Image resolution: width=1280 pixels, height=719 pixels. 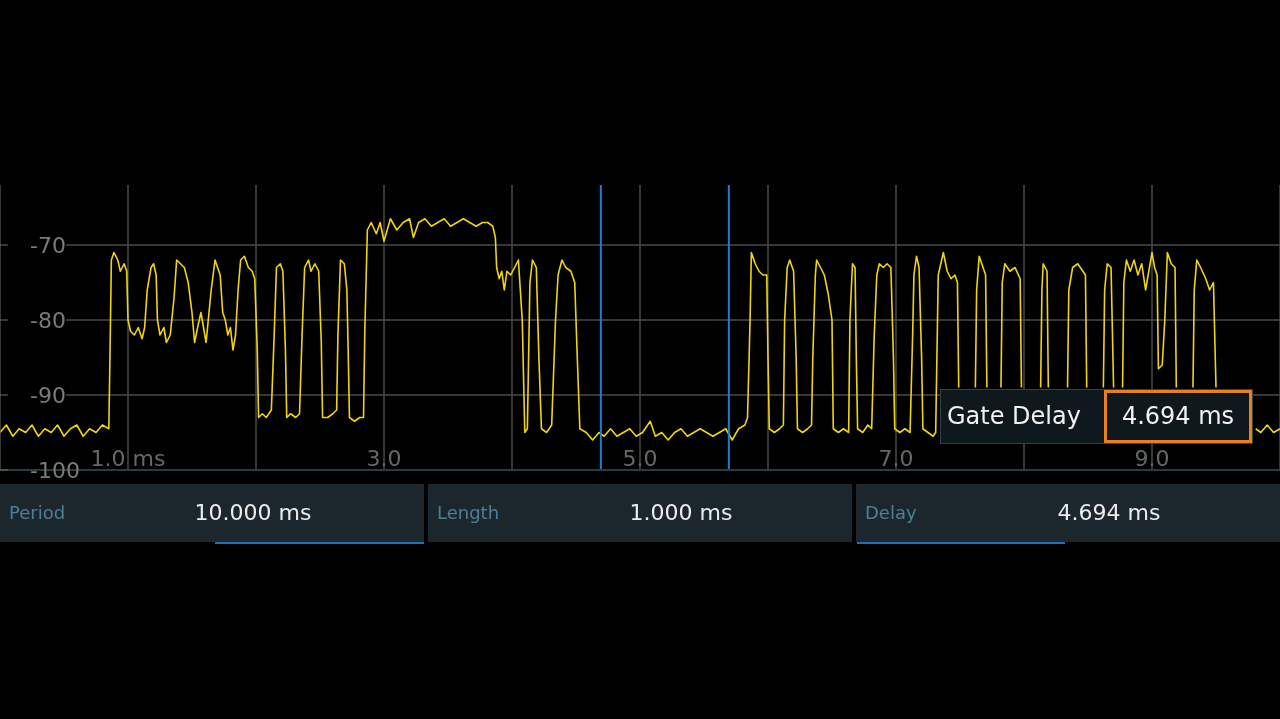 I want to click on annotation: 4.694 ms, so click(x=1178, y=416).